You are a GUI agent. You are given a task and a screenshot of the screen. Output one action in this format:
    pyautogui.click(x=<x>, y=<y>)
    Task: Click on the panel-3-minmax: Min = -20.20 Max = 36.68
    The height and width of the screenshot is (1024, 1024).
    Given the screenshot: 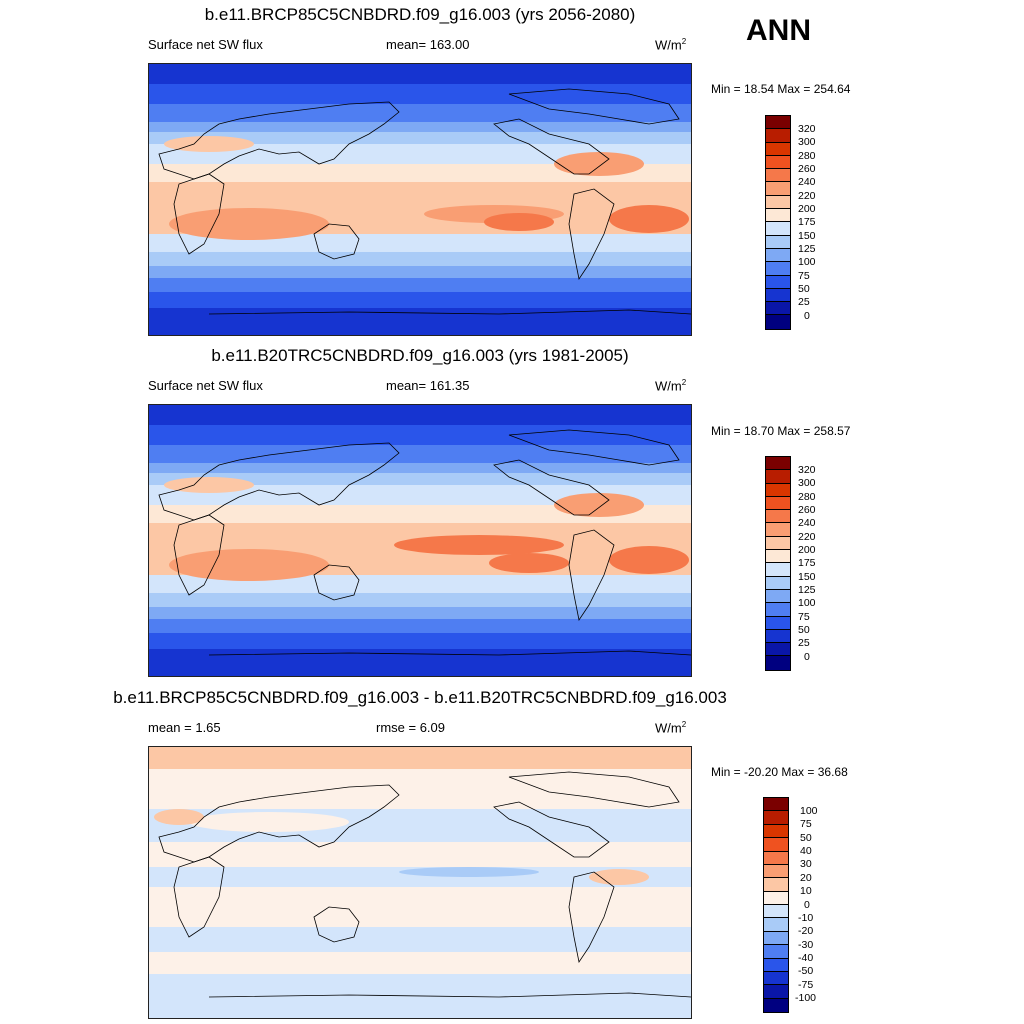 What is the action you would take?
    pyautogui.click(x=779, y=772)
    